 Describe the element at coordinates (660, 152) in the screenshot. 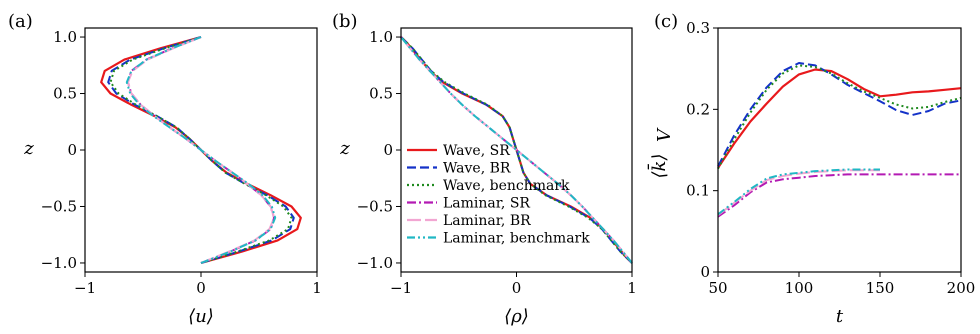

I see `y-axis-label: ⟨k̄⟩ V` at that location.